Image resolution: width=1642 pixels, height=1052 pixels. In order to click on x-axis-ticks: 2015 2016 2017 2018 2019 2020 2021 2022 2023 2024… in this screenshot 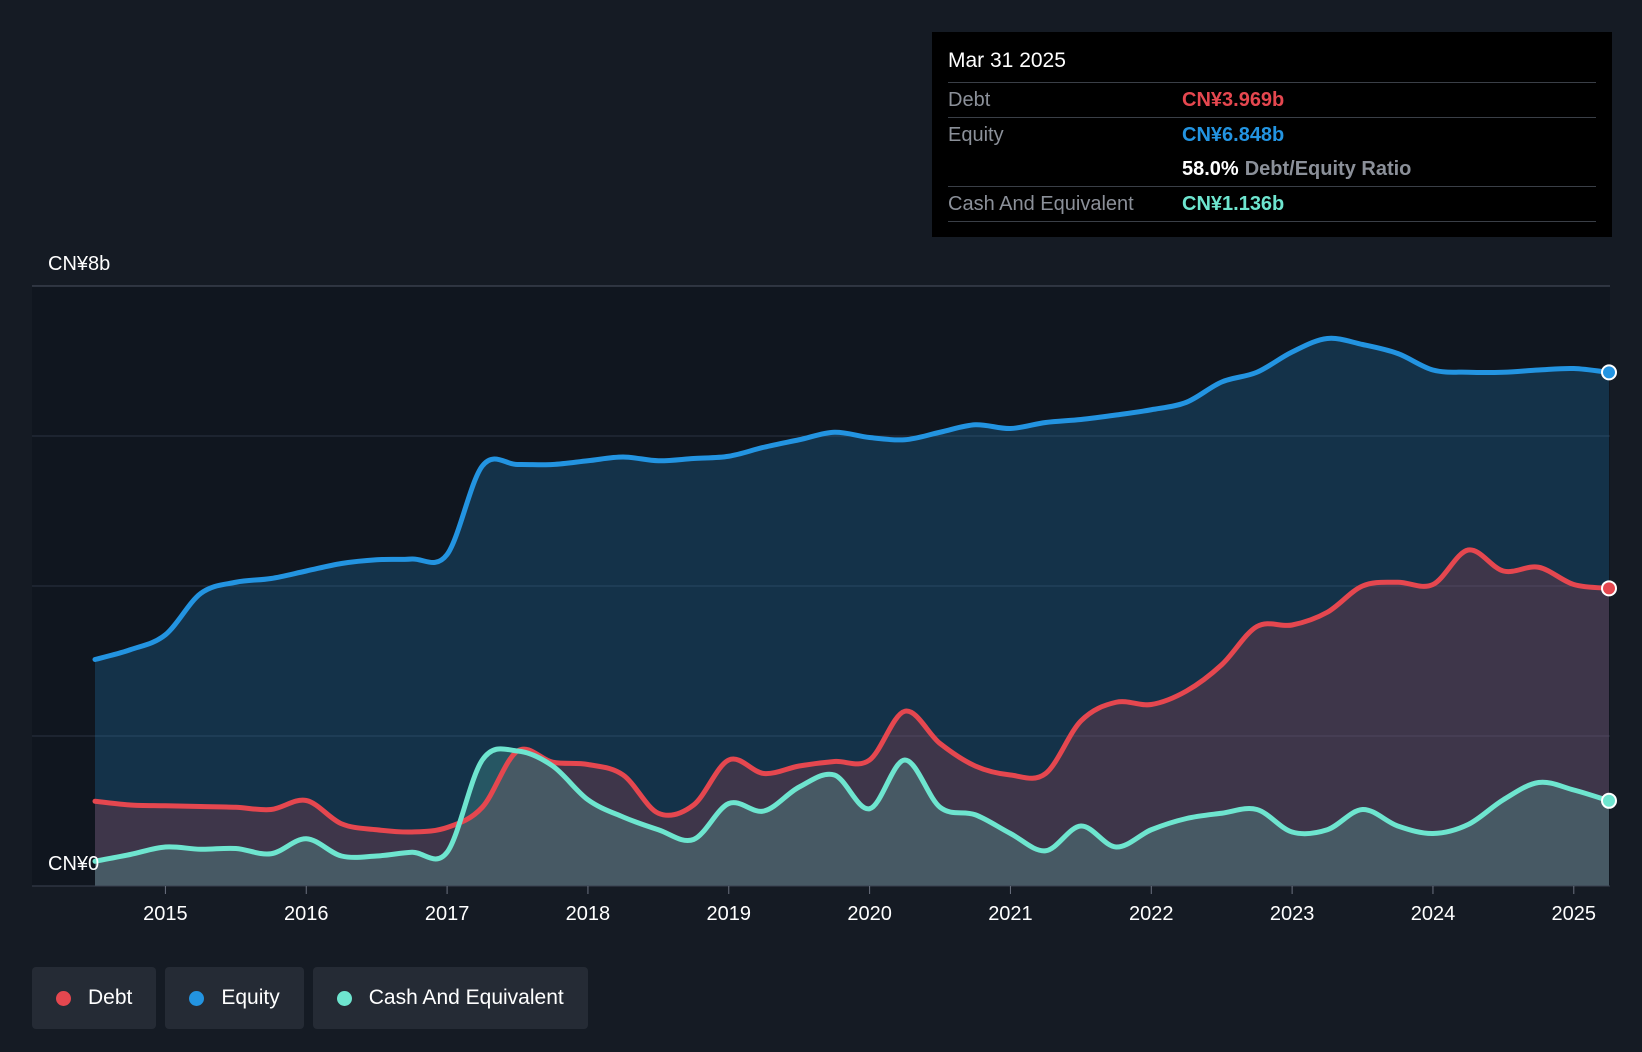, I will do `click(869, 905)`.